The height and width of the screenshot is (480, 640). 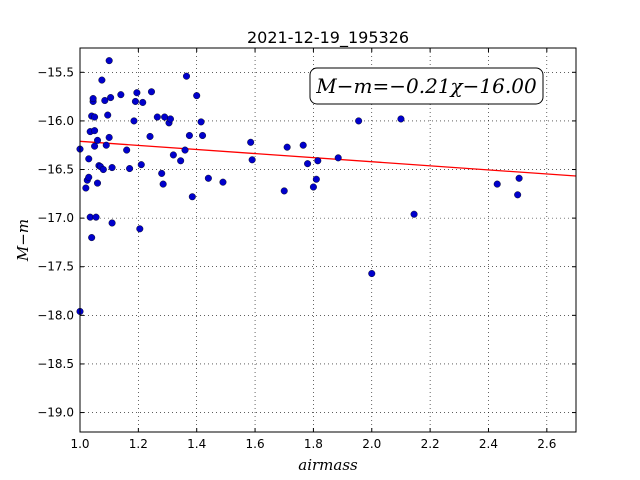 What do you see at coordinates (255, 444) in the screenshot?
I see `x-tick-label: 1.6` at bounding box center [255, 444].